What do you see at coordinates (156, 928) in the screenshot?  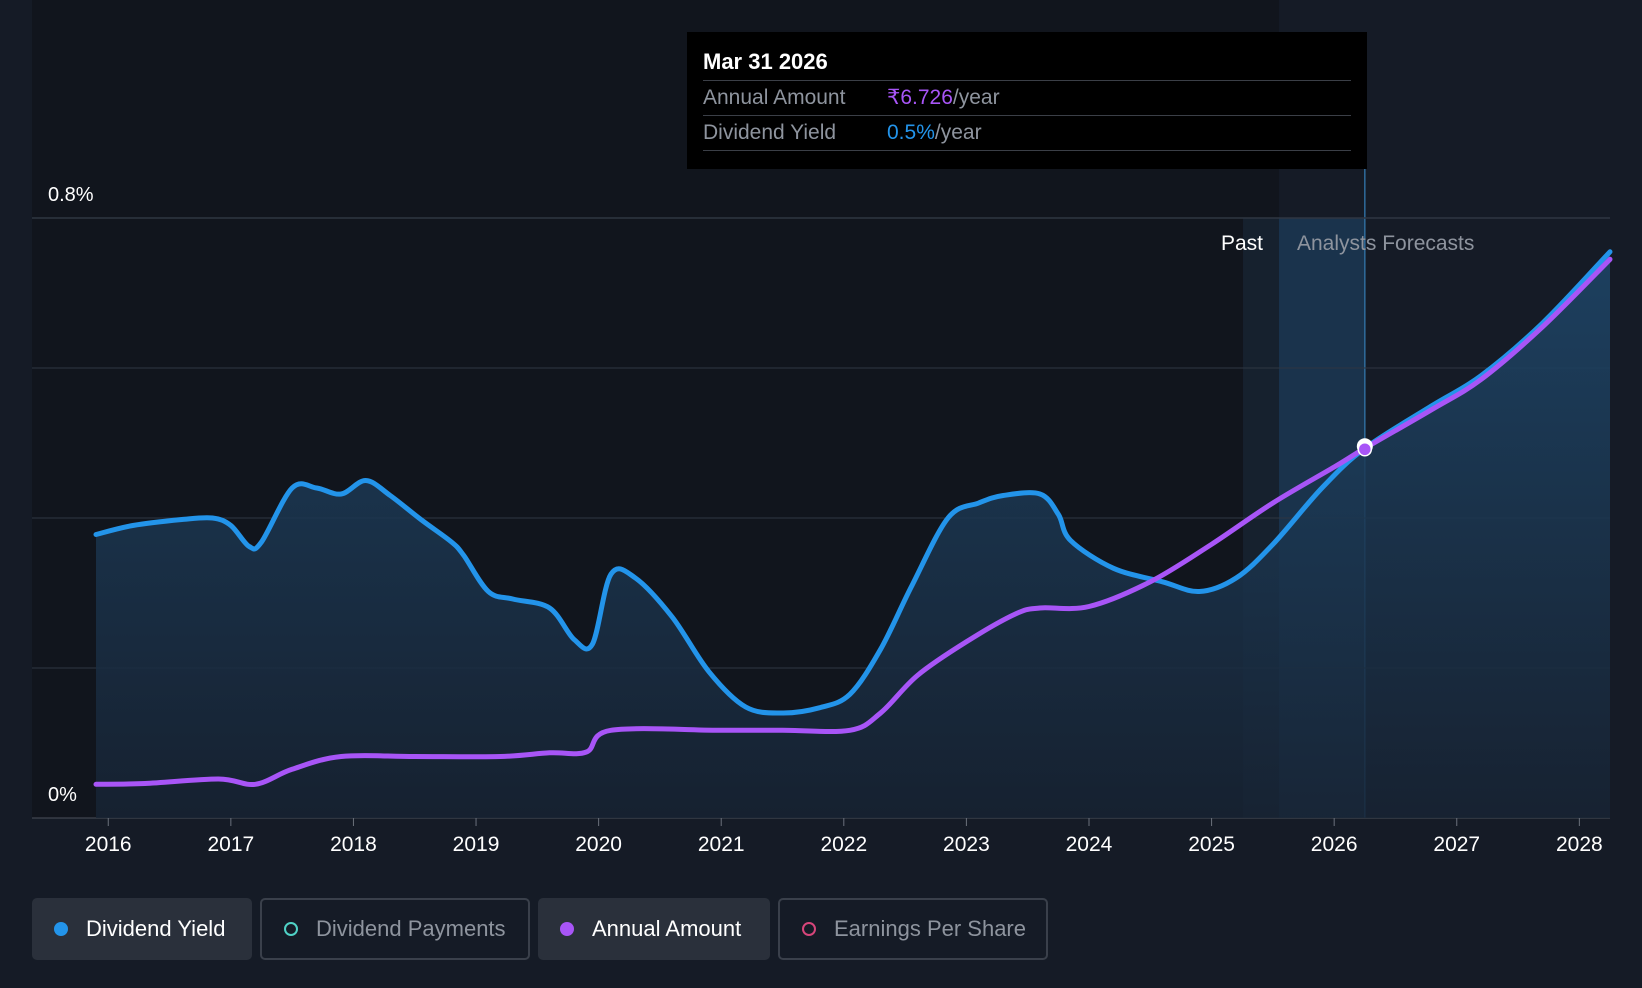 I see `legend-label: Dividend Yield` at bounding box center [156, 928].